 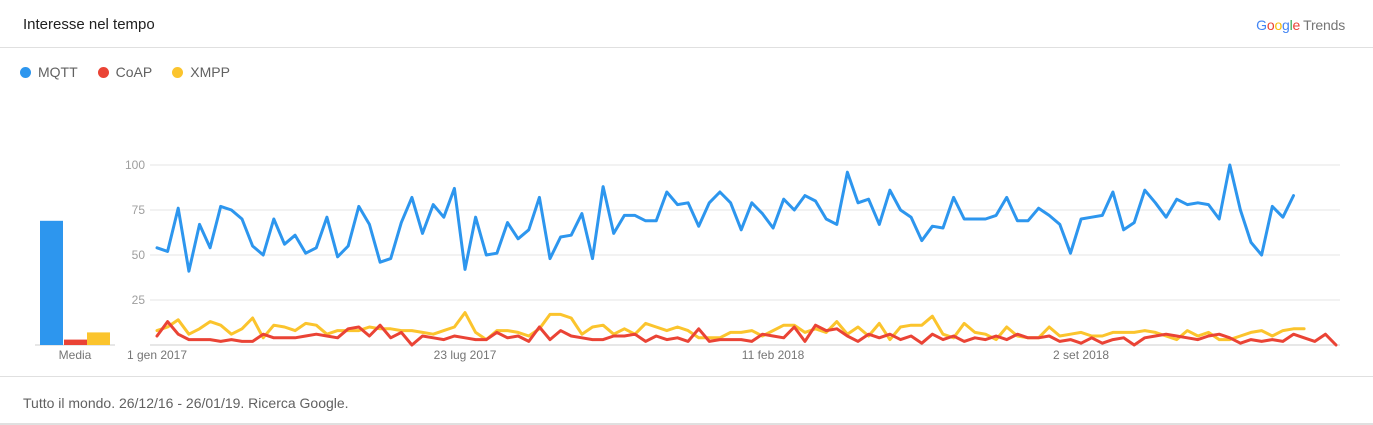 I want to click on chart-title: Interesse nel tempo, so click(x=89, y=24).